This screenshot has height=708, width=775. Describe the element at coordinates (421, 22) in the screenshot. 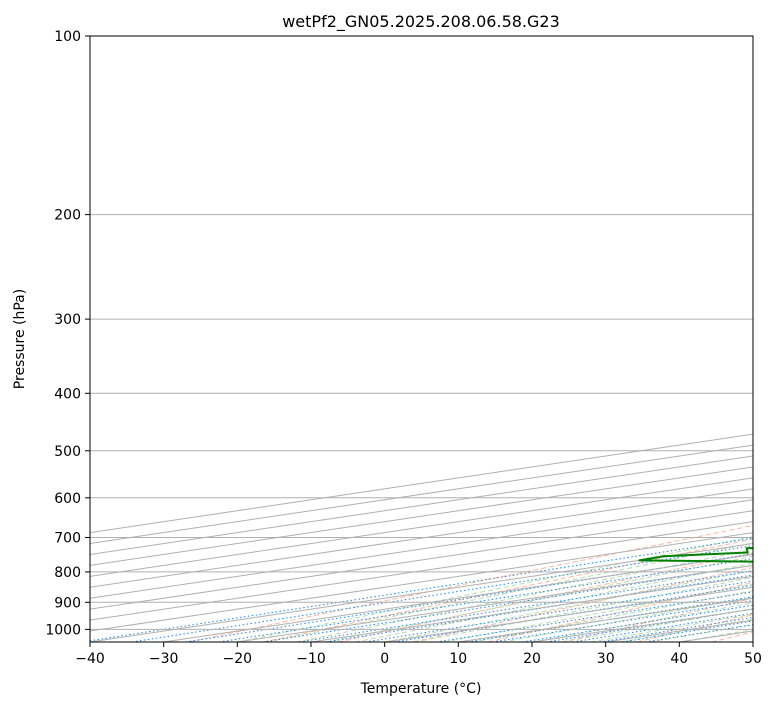

I see `chart-title: wetPf2_GN05.2025.208.06.58.G23` at that location.